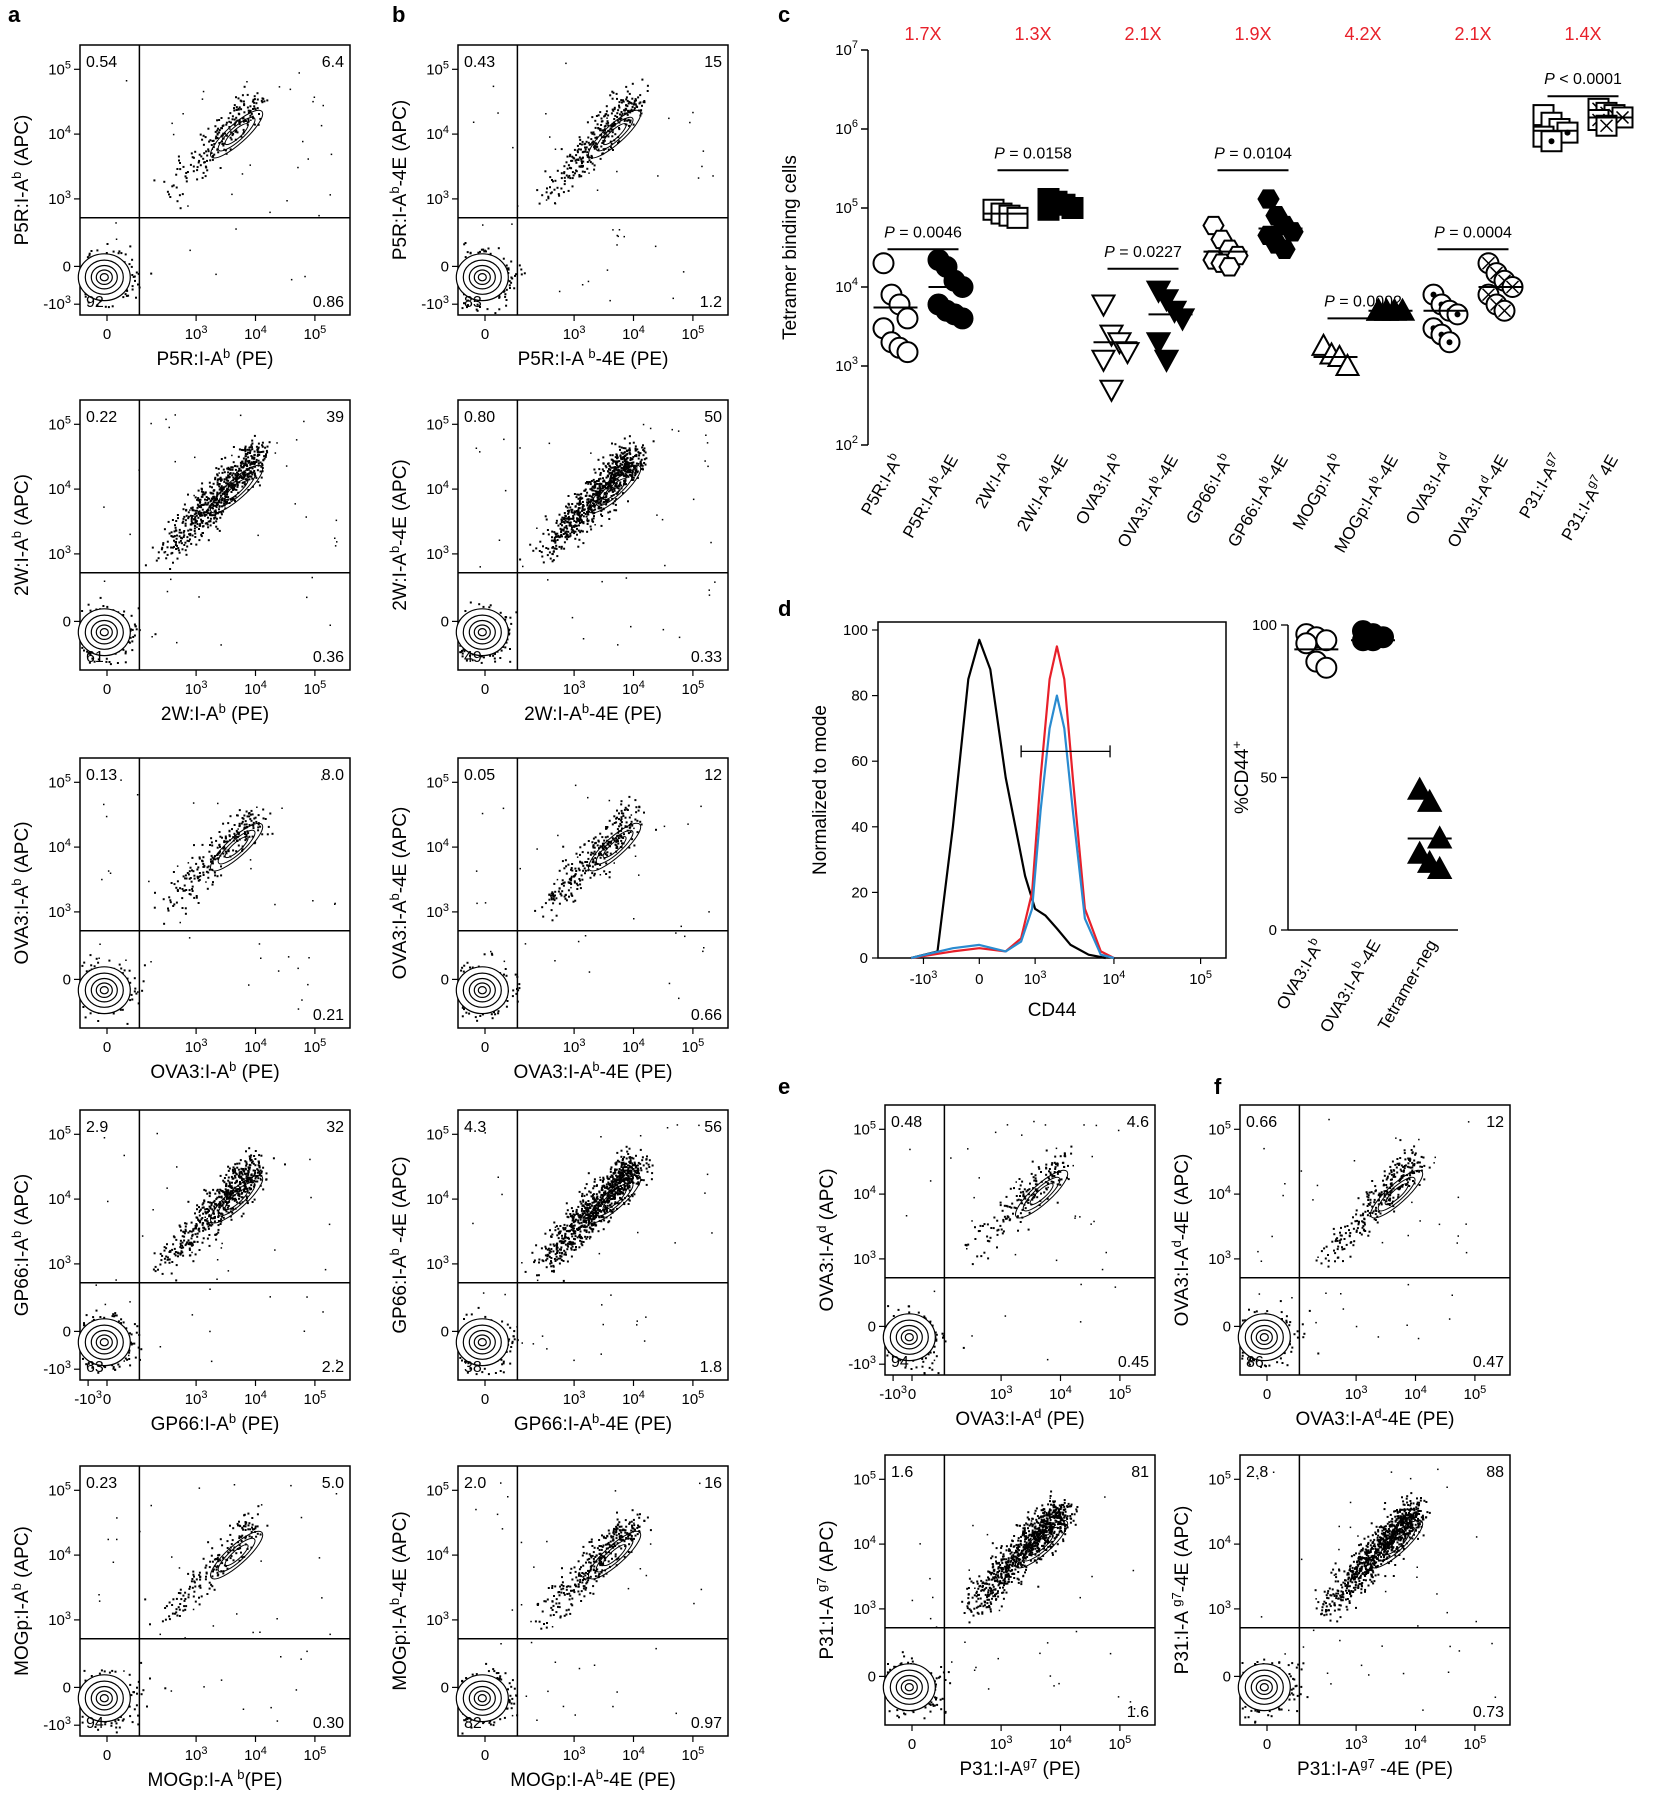  I want to click on y-axis-title: P31:I-A g7 (APC), so click(826, 1589).